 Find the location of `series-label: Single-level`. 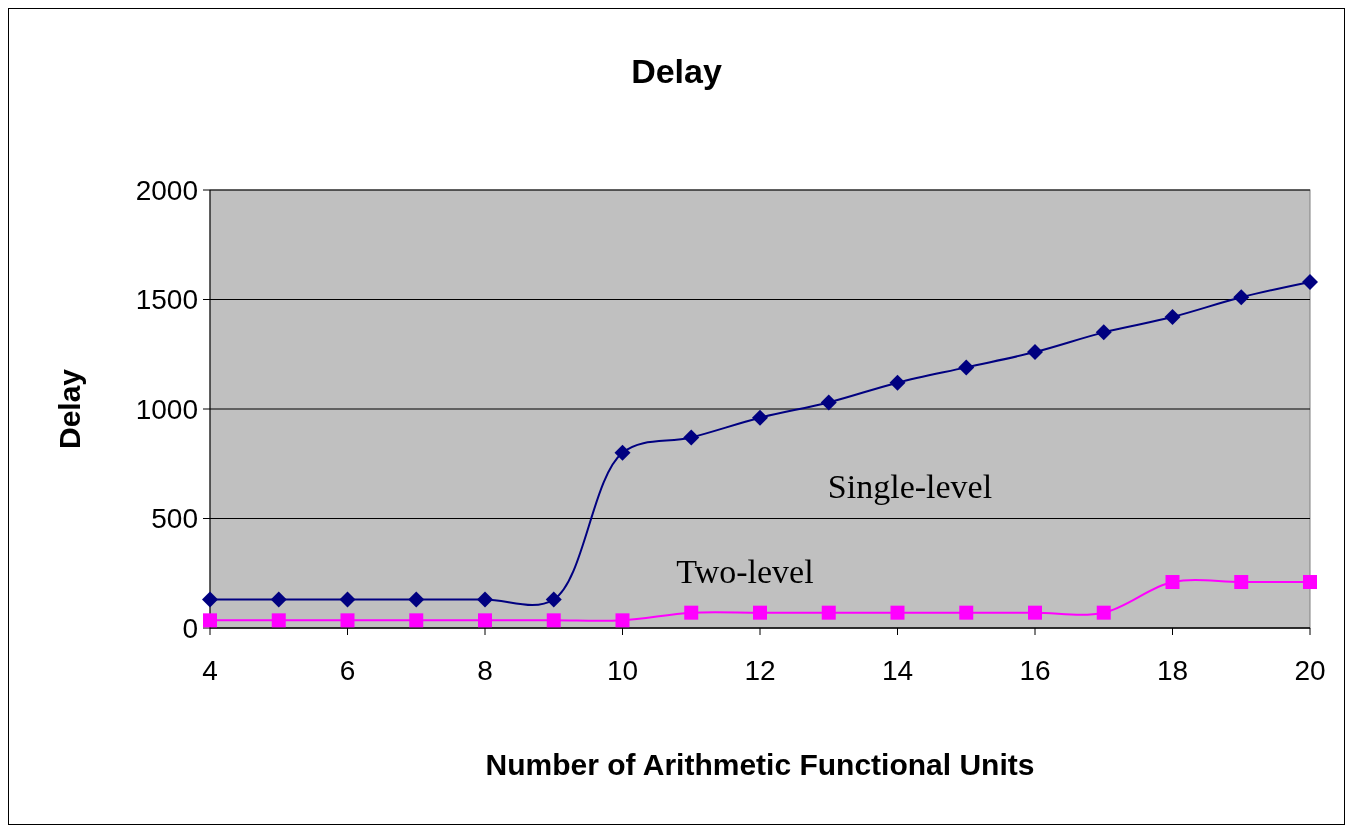

series-label: Single-level is located at coordinates (910, 486).